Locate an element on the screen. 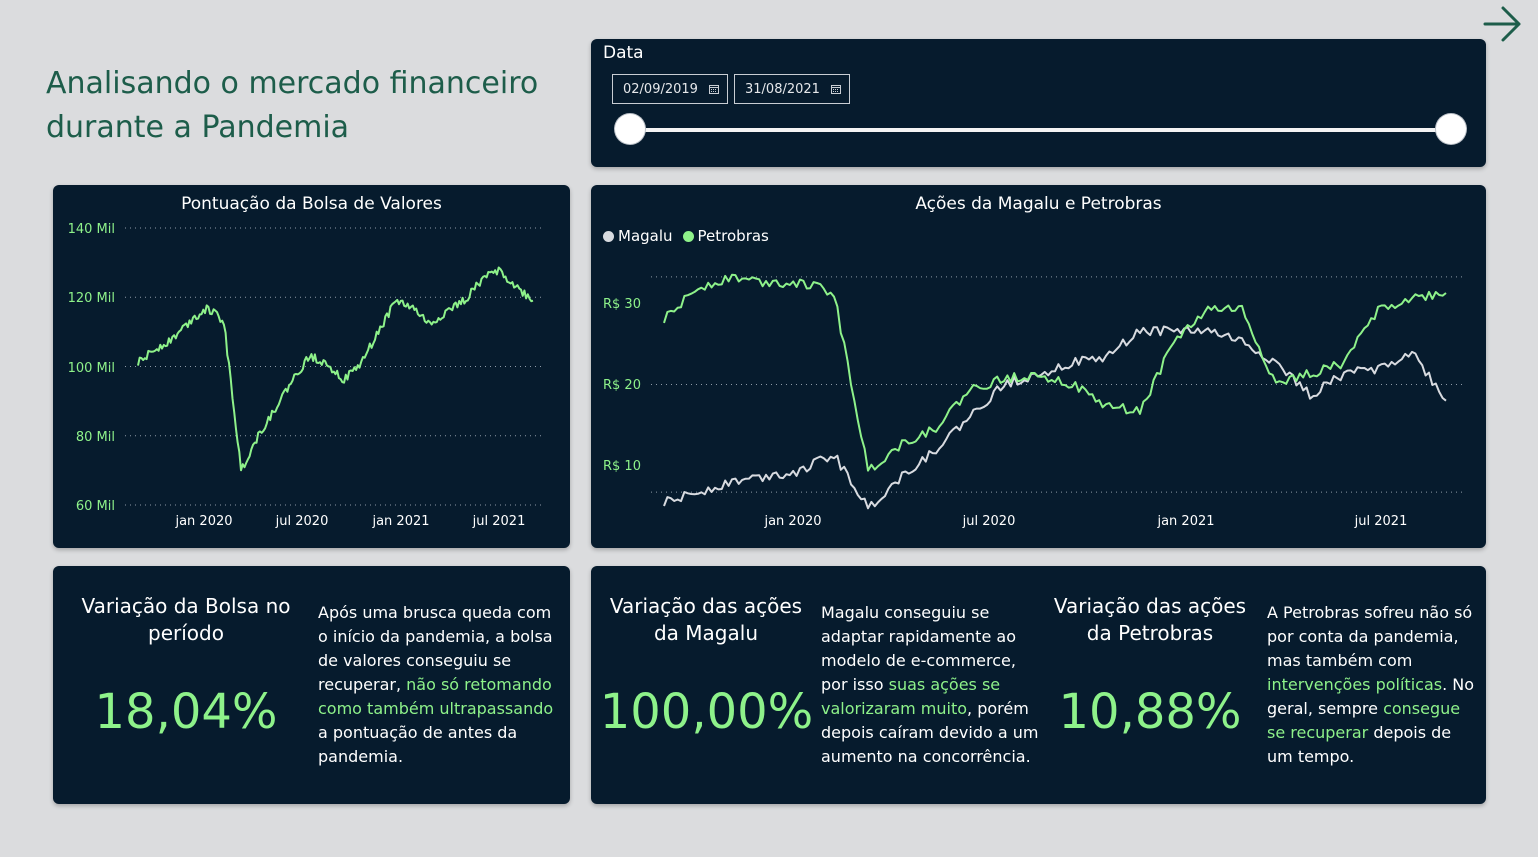  text-line: depois caíram devido a um is located at coordinates (930, 732).